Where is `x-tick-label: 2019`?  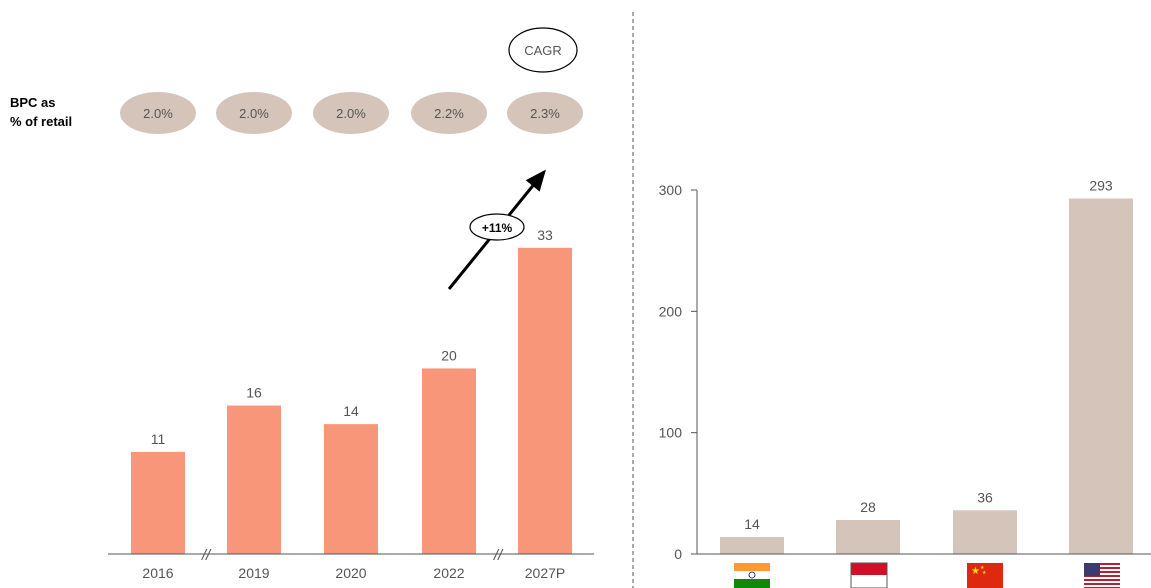
x-tick-label: 2019 is located at coordinates (253, 573).